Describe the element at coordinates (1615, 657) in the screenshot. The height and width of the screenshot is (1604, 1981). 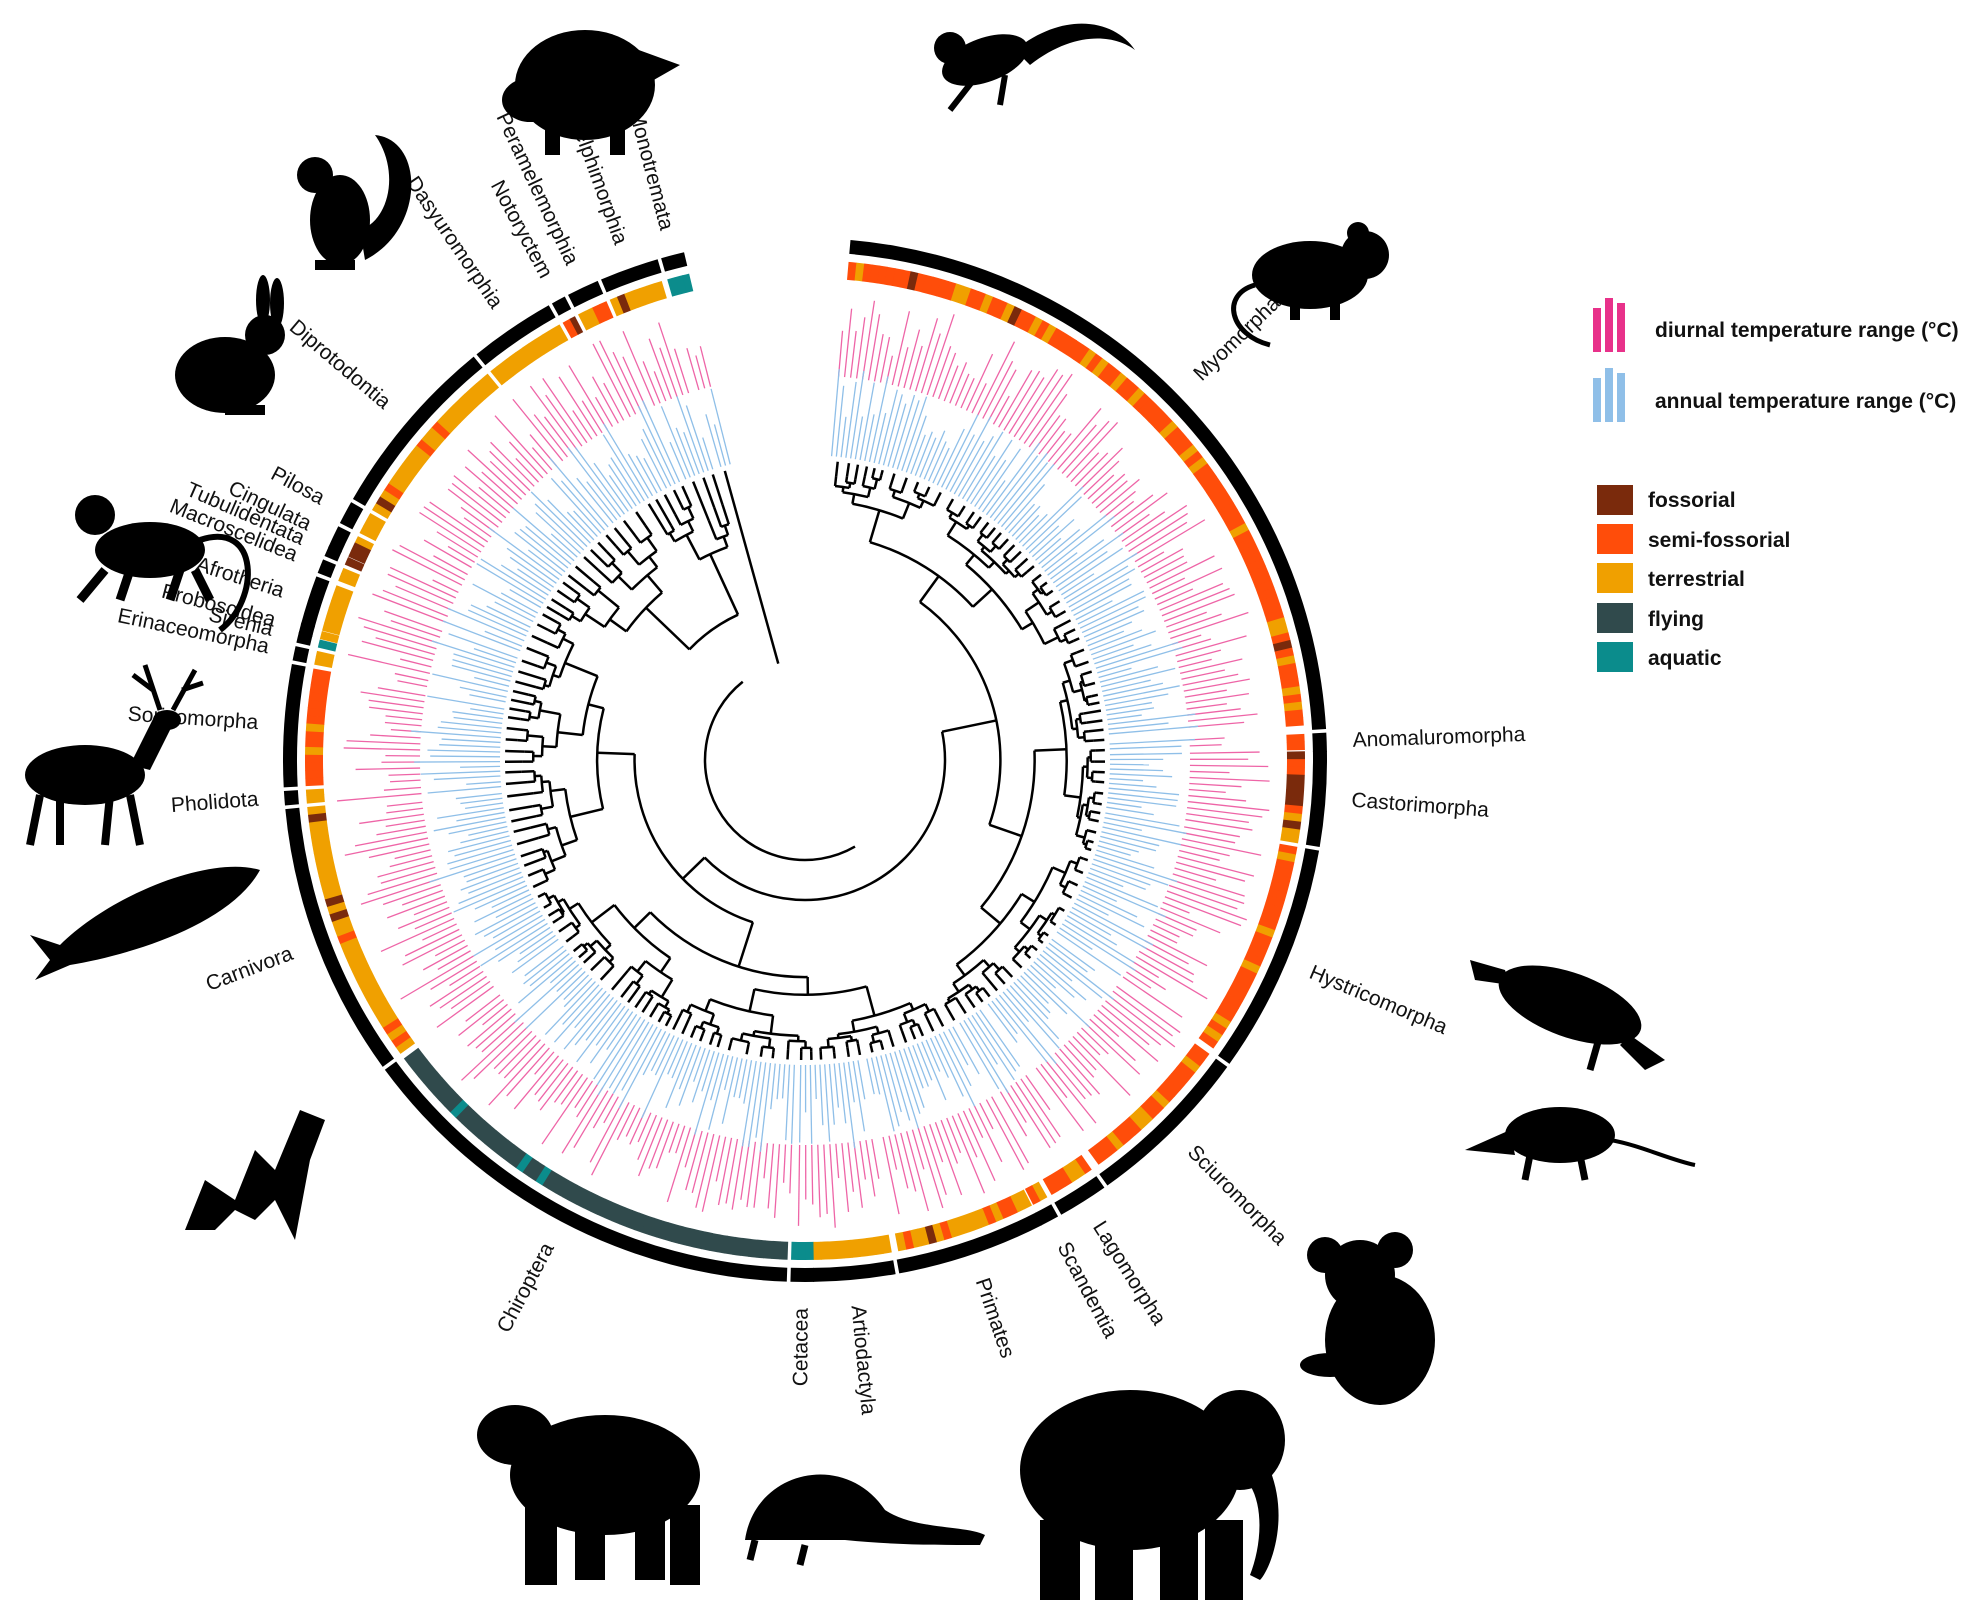
I see `aquatic-swatch` at that location.